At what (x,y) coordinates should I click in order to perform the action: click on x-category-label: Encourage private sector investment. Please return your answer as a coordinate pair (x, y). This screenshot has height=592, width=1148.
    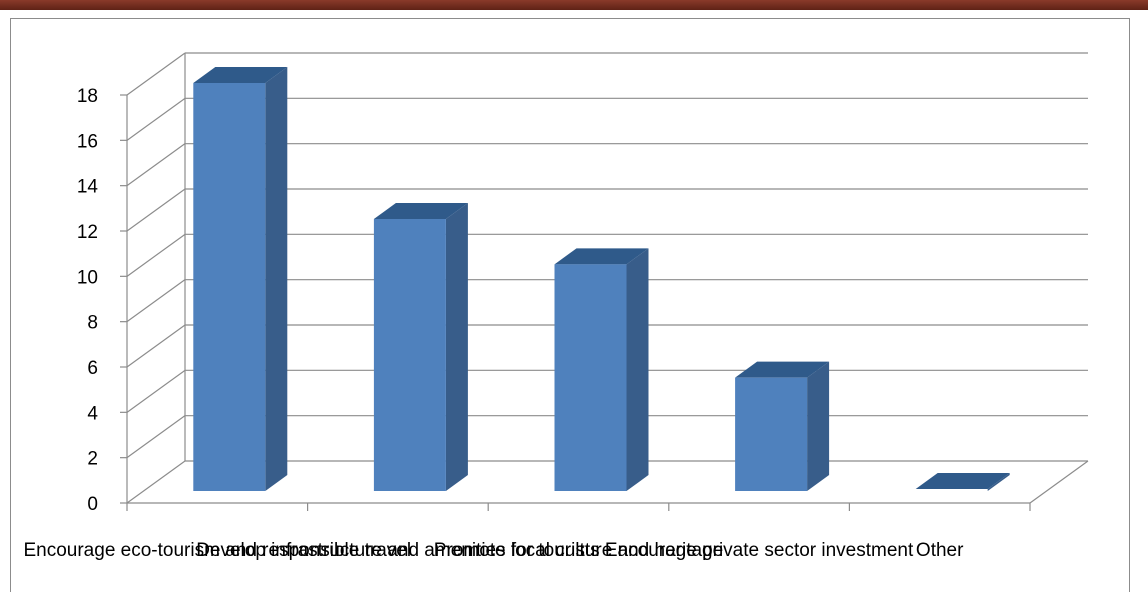
    Looking at the image, I should click on (759, 550).